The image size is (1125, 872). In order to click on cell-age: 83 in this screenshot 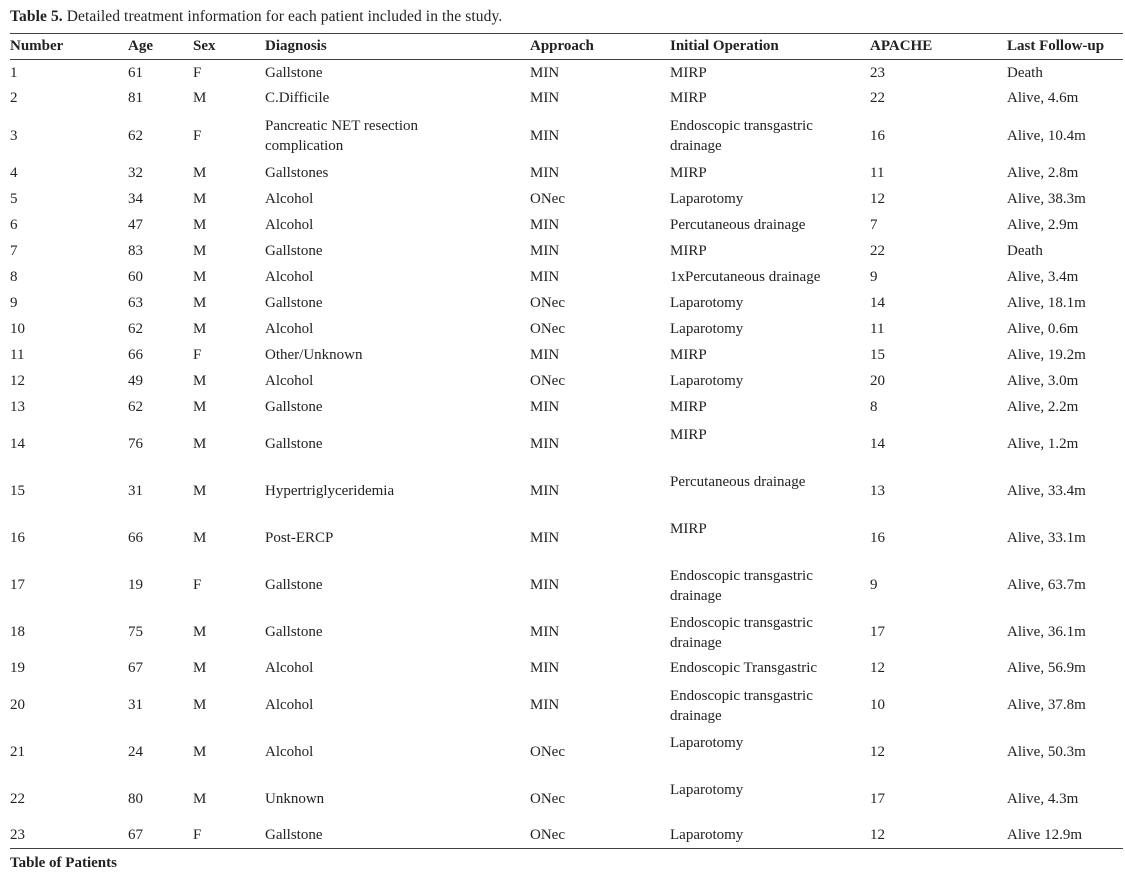, I will do `click(135, 251)`.